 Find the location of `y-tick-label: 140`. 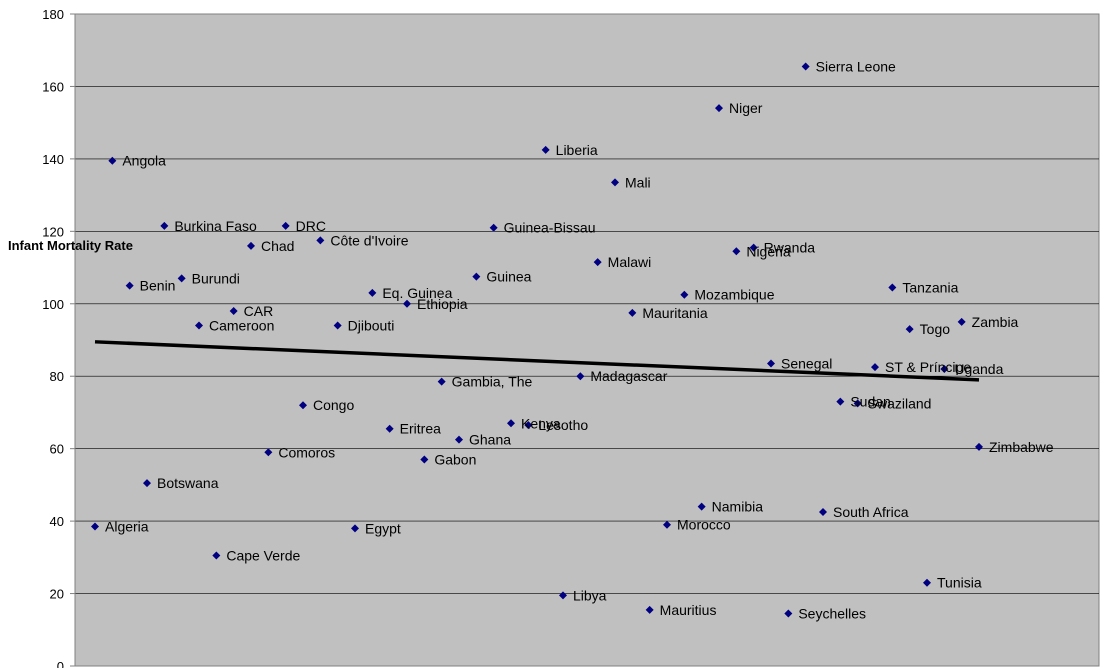

y-tick-label: 140 is located at coordinates (53, 159).